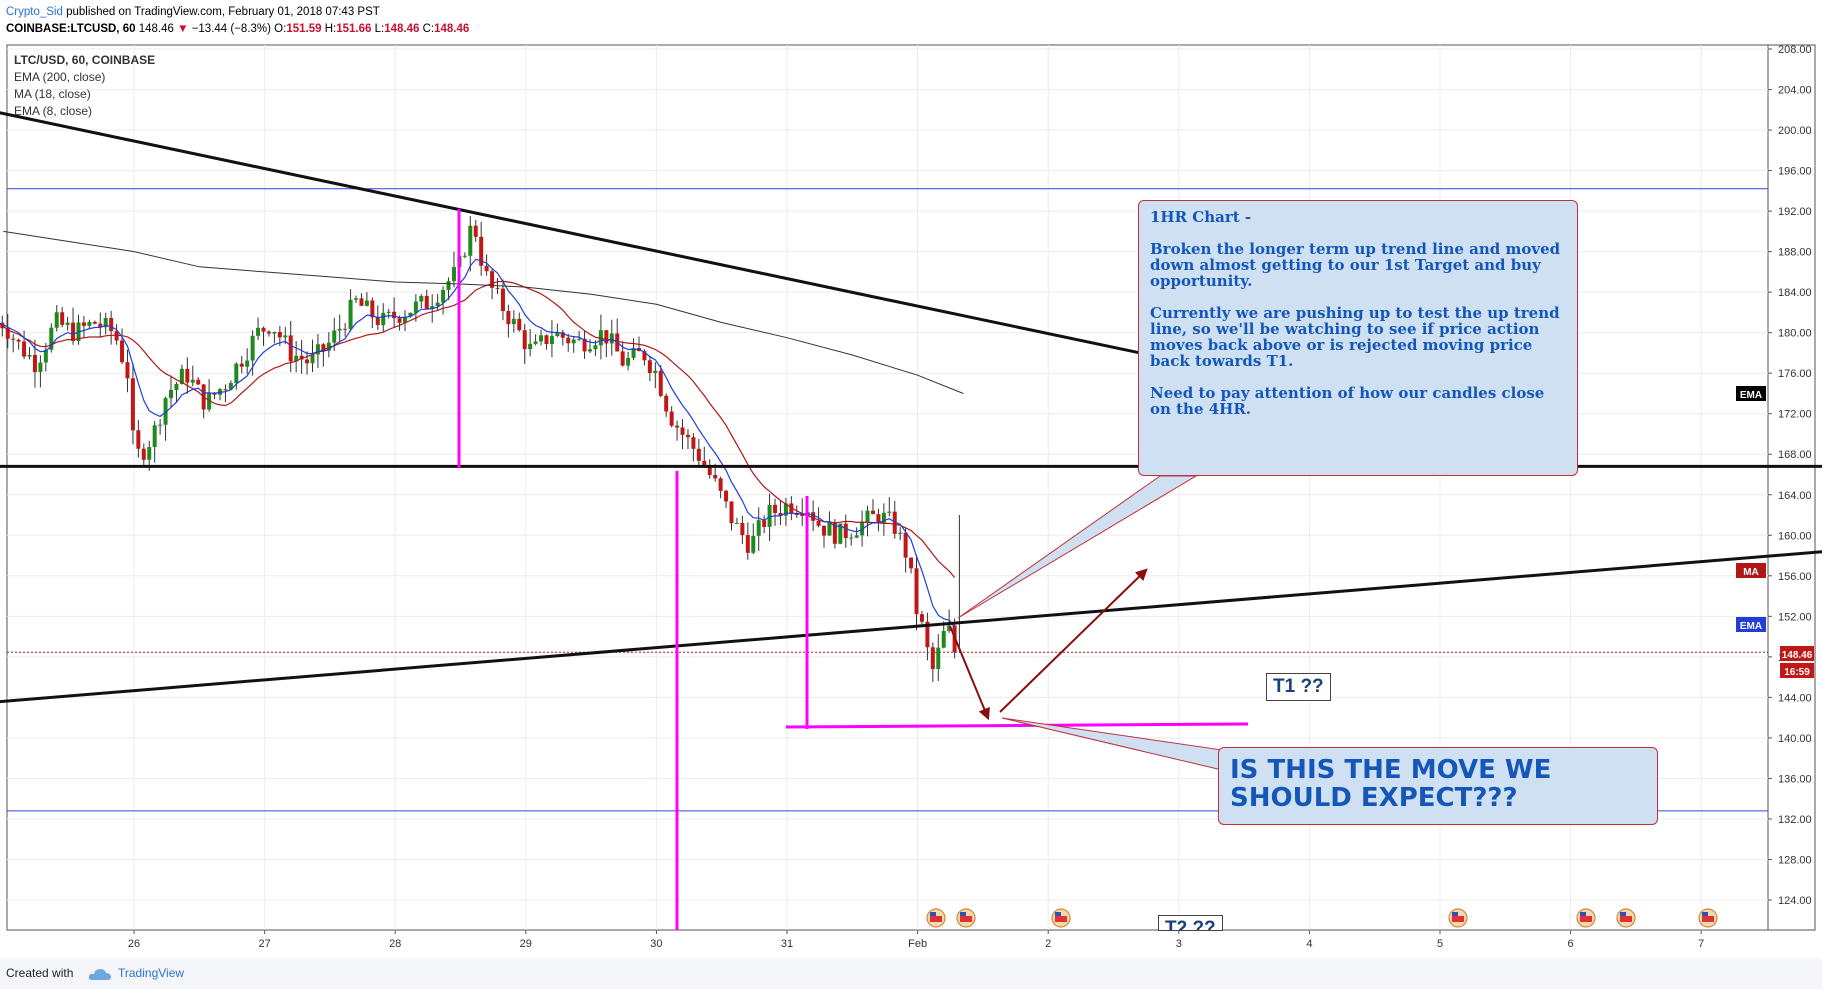  I want to click on target-2-label: T2 ??, so click(1190, 923).